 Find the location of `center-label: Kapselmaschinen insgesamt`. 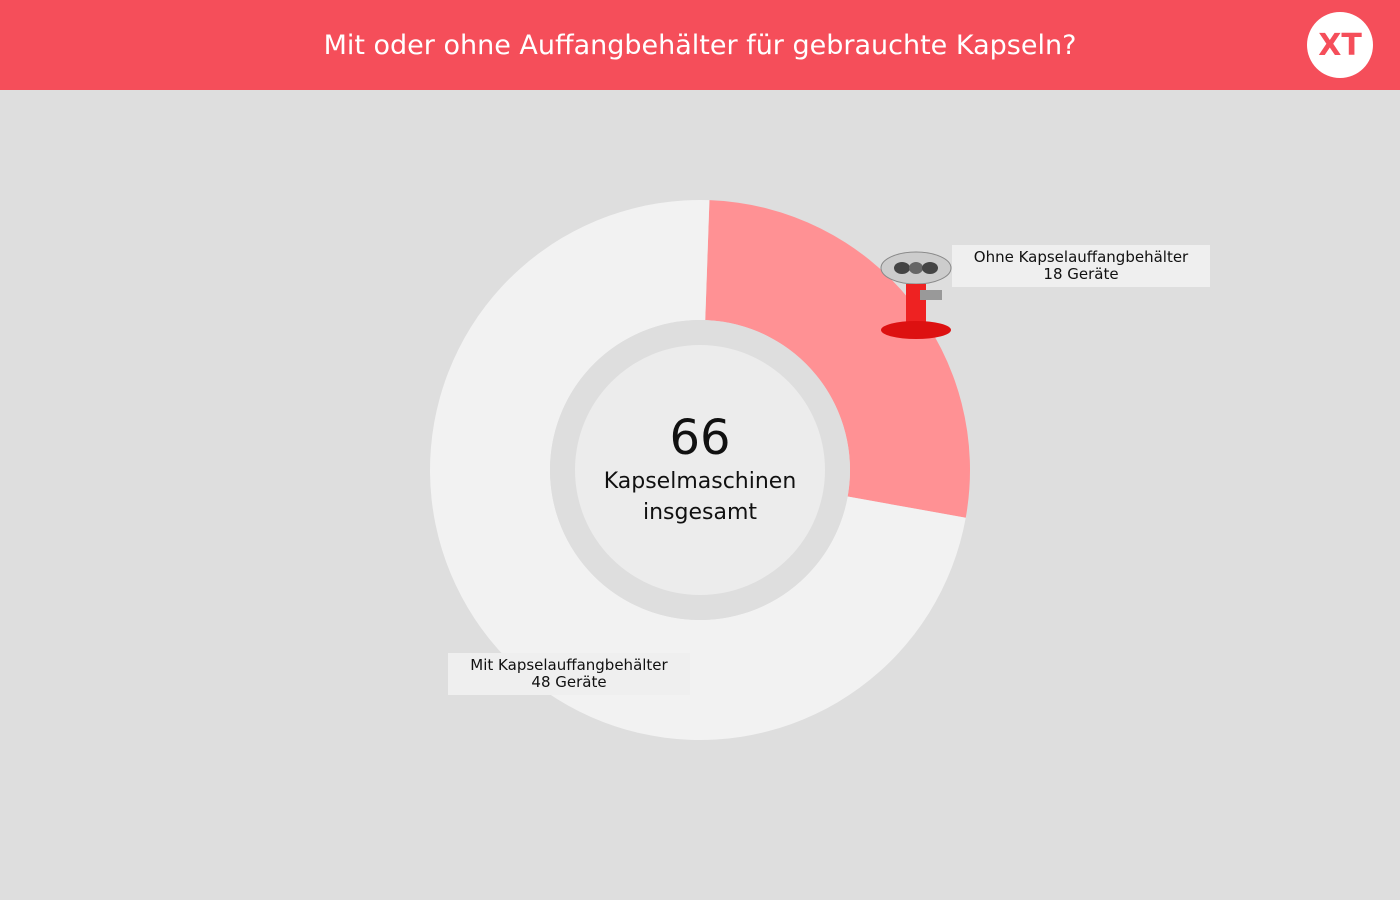

center-label: Kapselmaschinen insgesamt is located at coordinates (700, 497).